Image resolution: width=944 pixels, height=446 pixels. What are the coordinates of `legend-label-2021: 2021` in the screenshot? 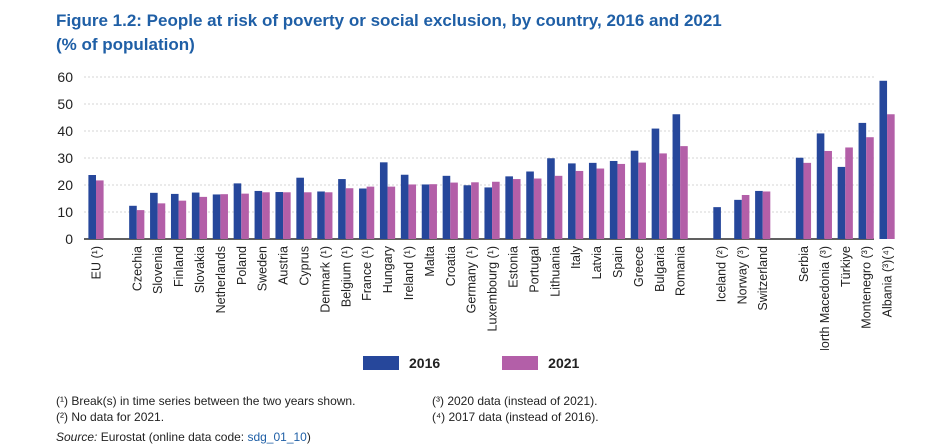 It's located at (564, 363).